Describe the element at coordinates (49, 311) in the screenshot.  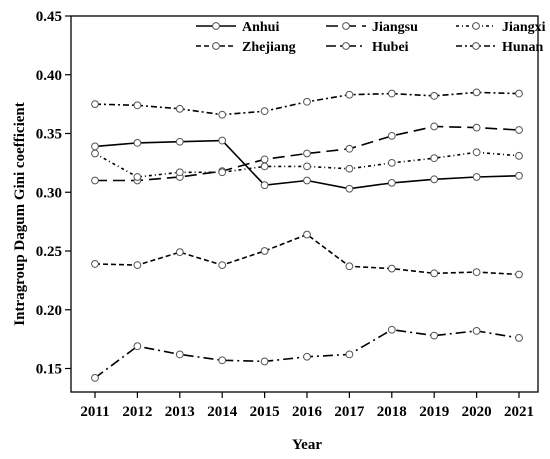
I see `y-tick-label: 0.20` at that location.